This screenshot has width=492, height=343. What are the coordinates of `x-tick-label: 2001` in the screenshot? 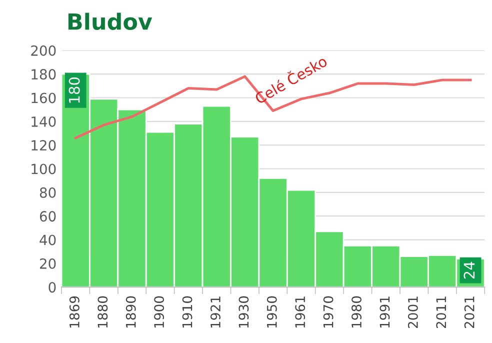 It's located at (413, 312).